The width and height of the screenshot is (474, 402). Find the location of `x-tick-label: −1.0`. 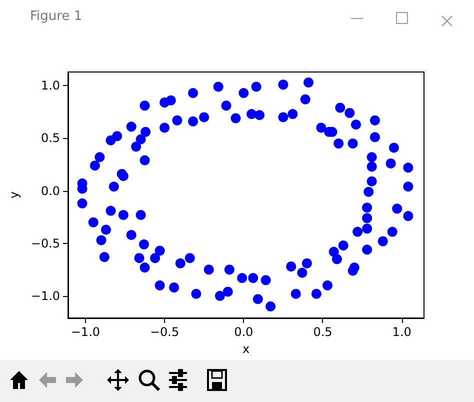

x-tick-label: −1.0 is located at coordinates (85, 332).